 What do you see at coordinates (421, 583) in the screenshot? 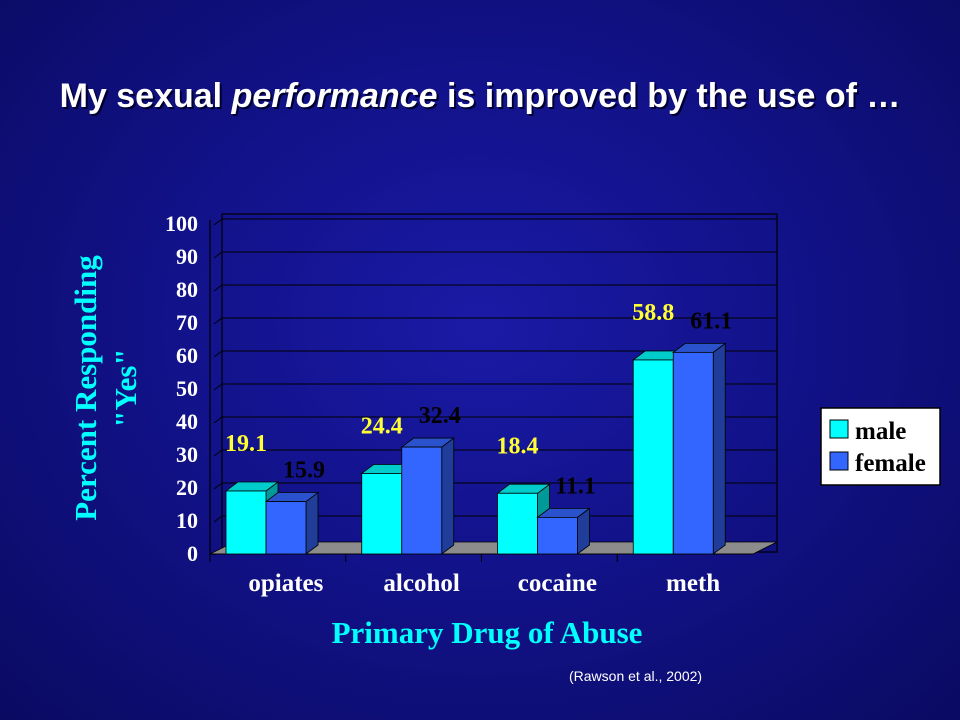
I see `x-tick-label: alcohol` at bounding box center [421, 583].